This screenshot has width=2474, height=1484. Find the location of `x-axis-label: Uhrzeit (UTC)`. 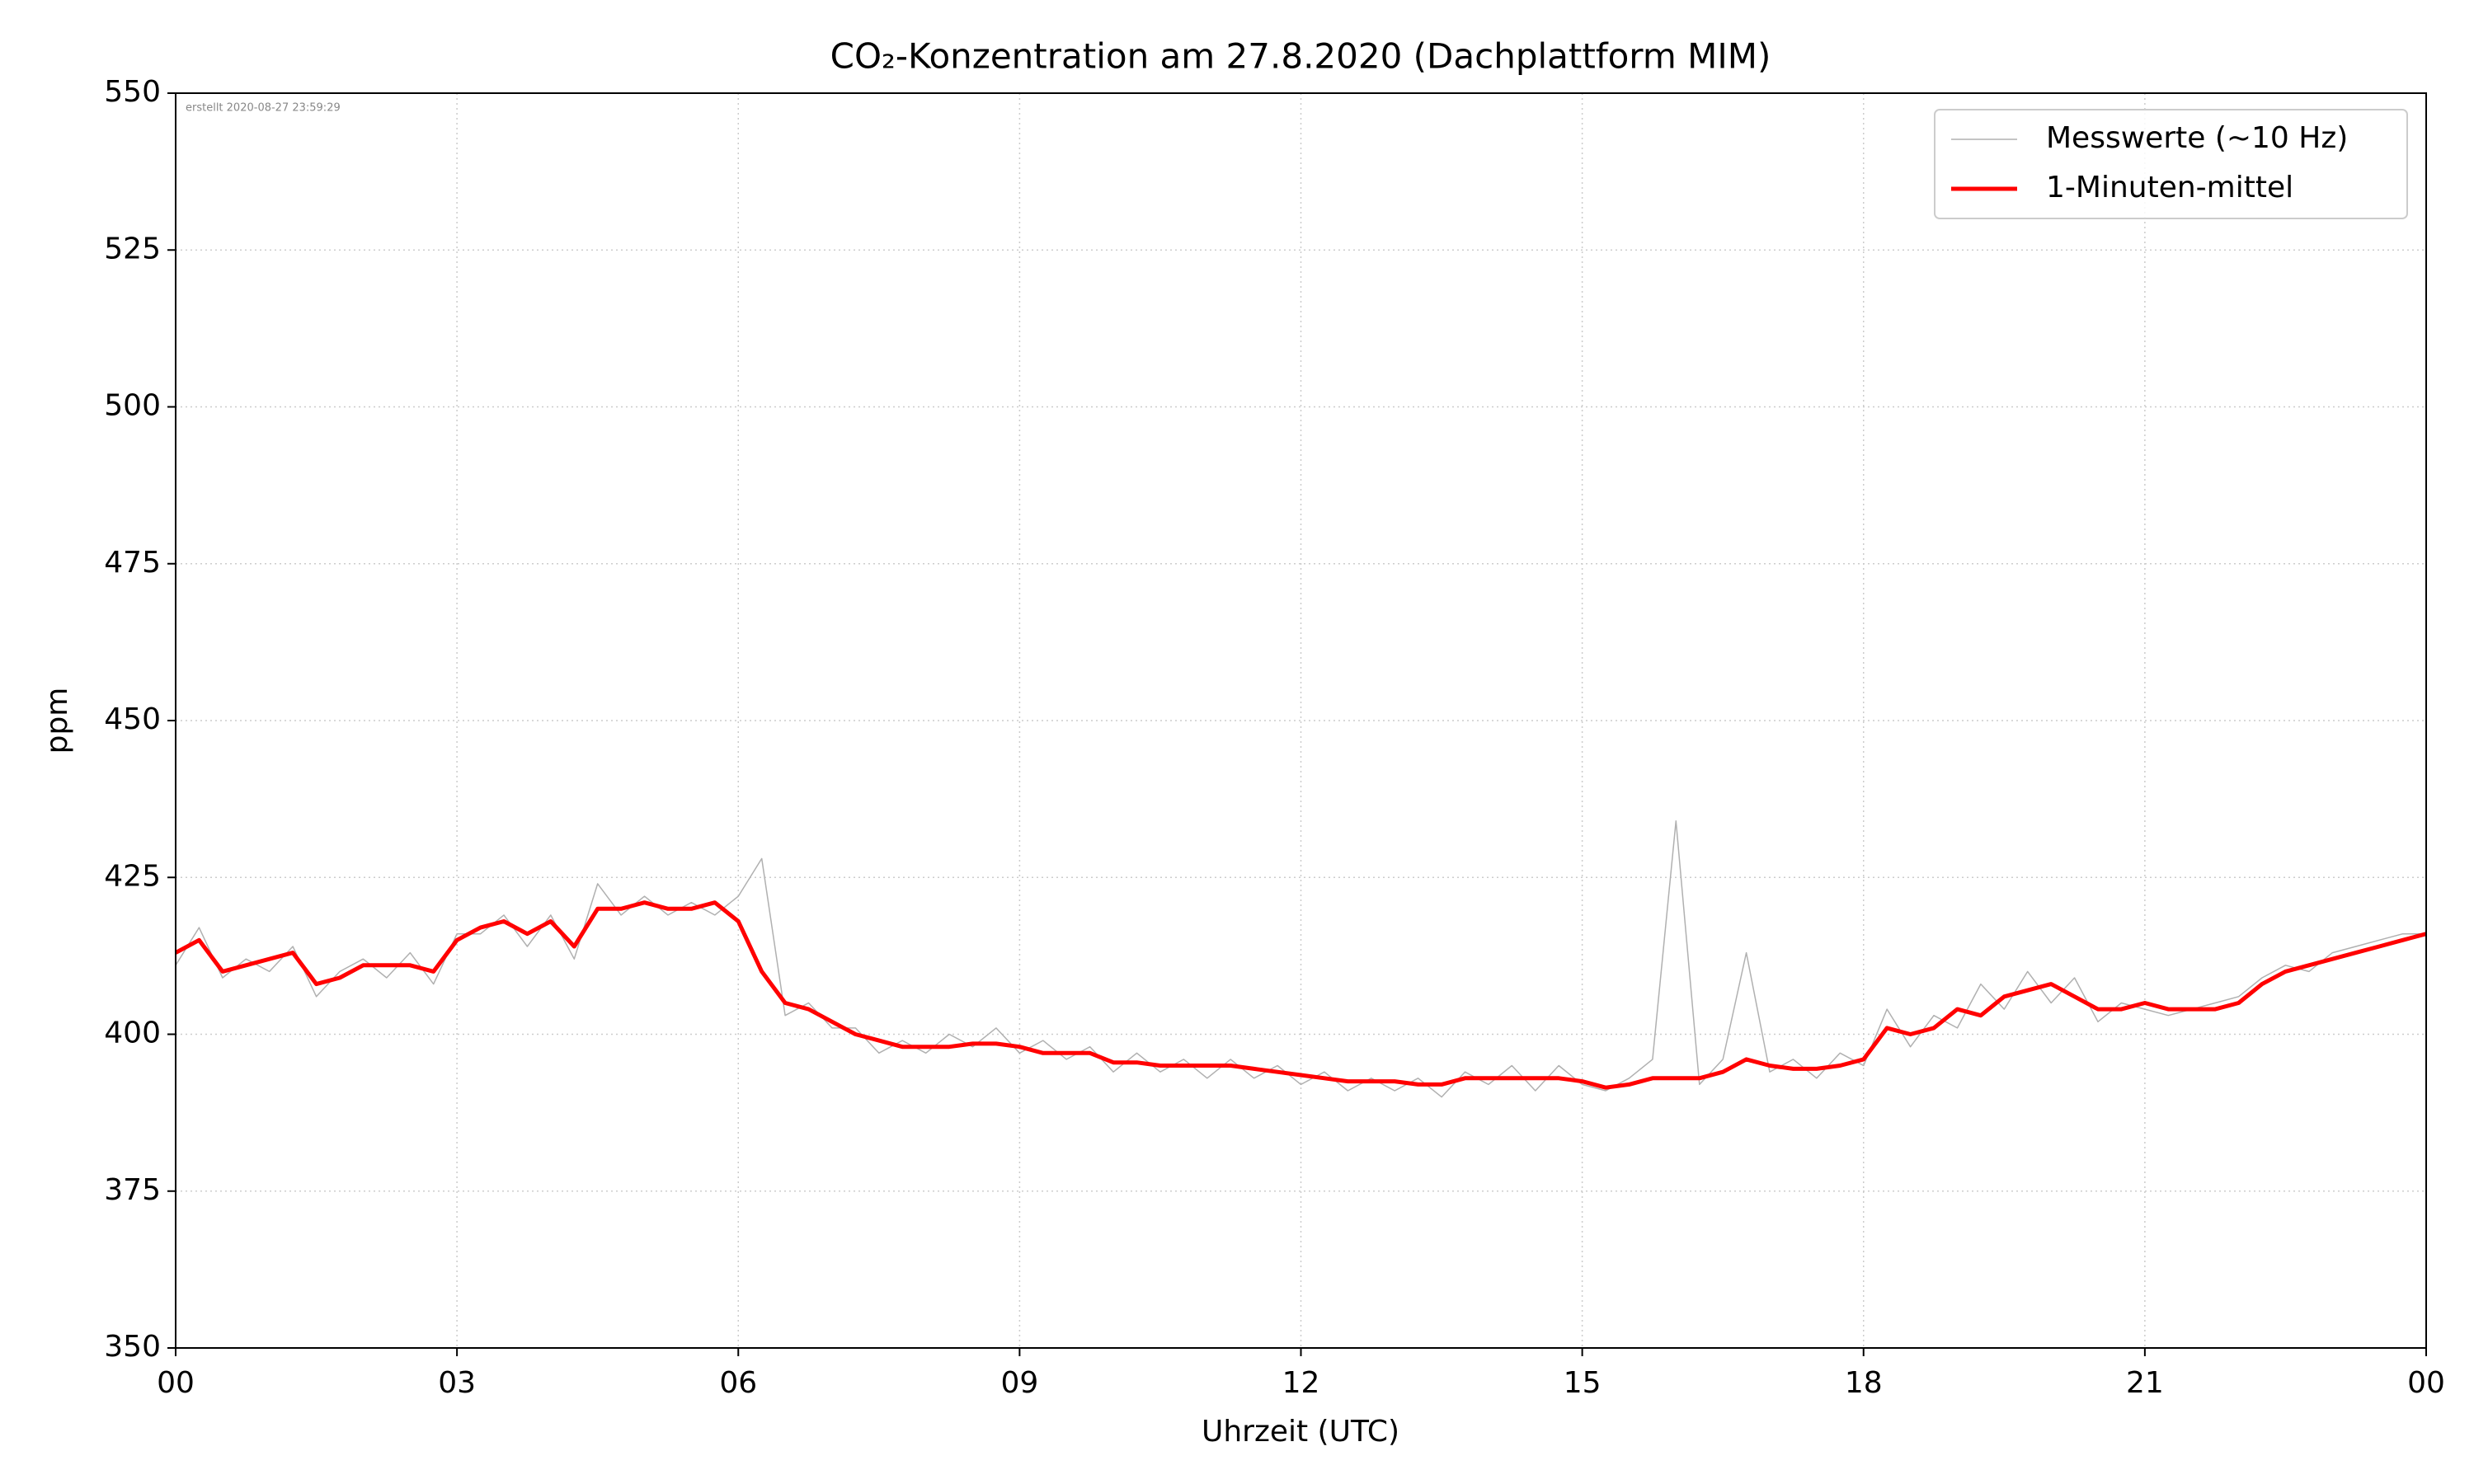

x-axis-label: Uhrzeit (UTC) is located at coordinates (1300, 1432).